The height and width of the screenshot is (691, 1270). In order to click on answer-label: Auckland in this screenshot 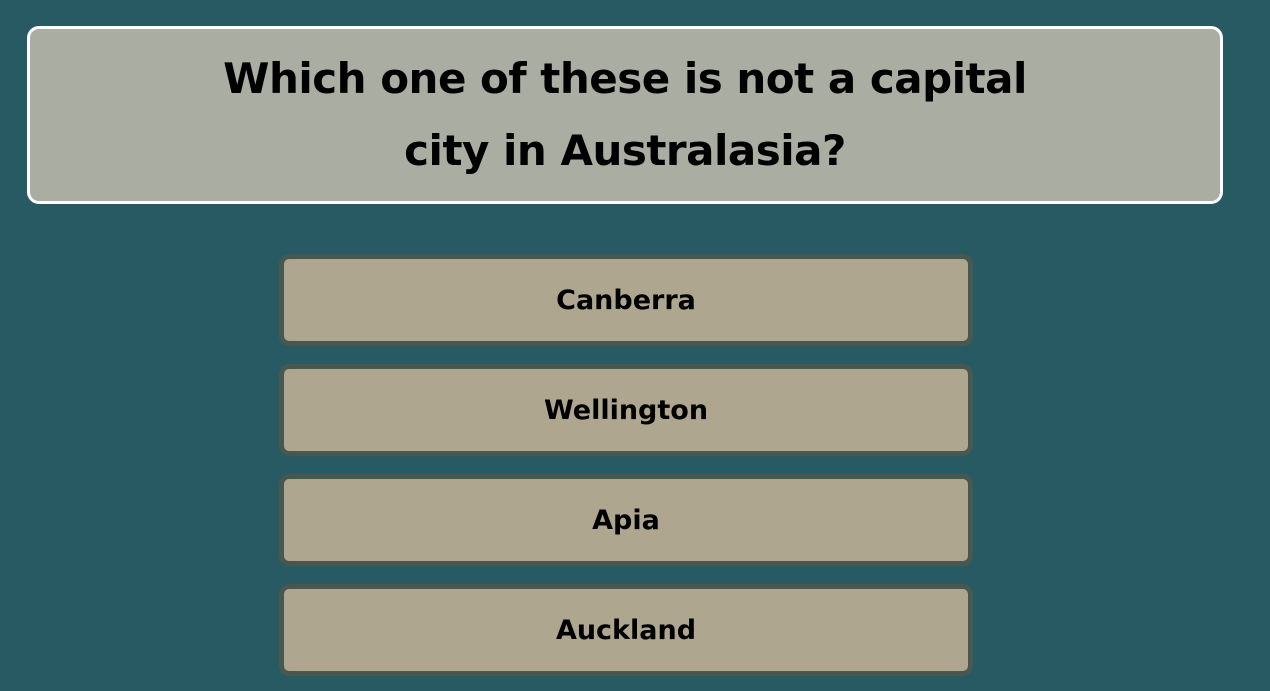, I will do `click(626, 630)`.